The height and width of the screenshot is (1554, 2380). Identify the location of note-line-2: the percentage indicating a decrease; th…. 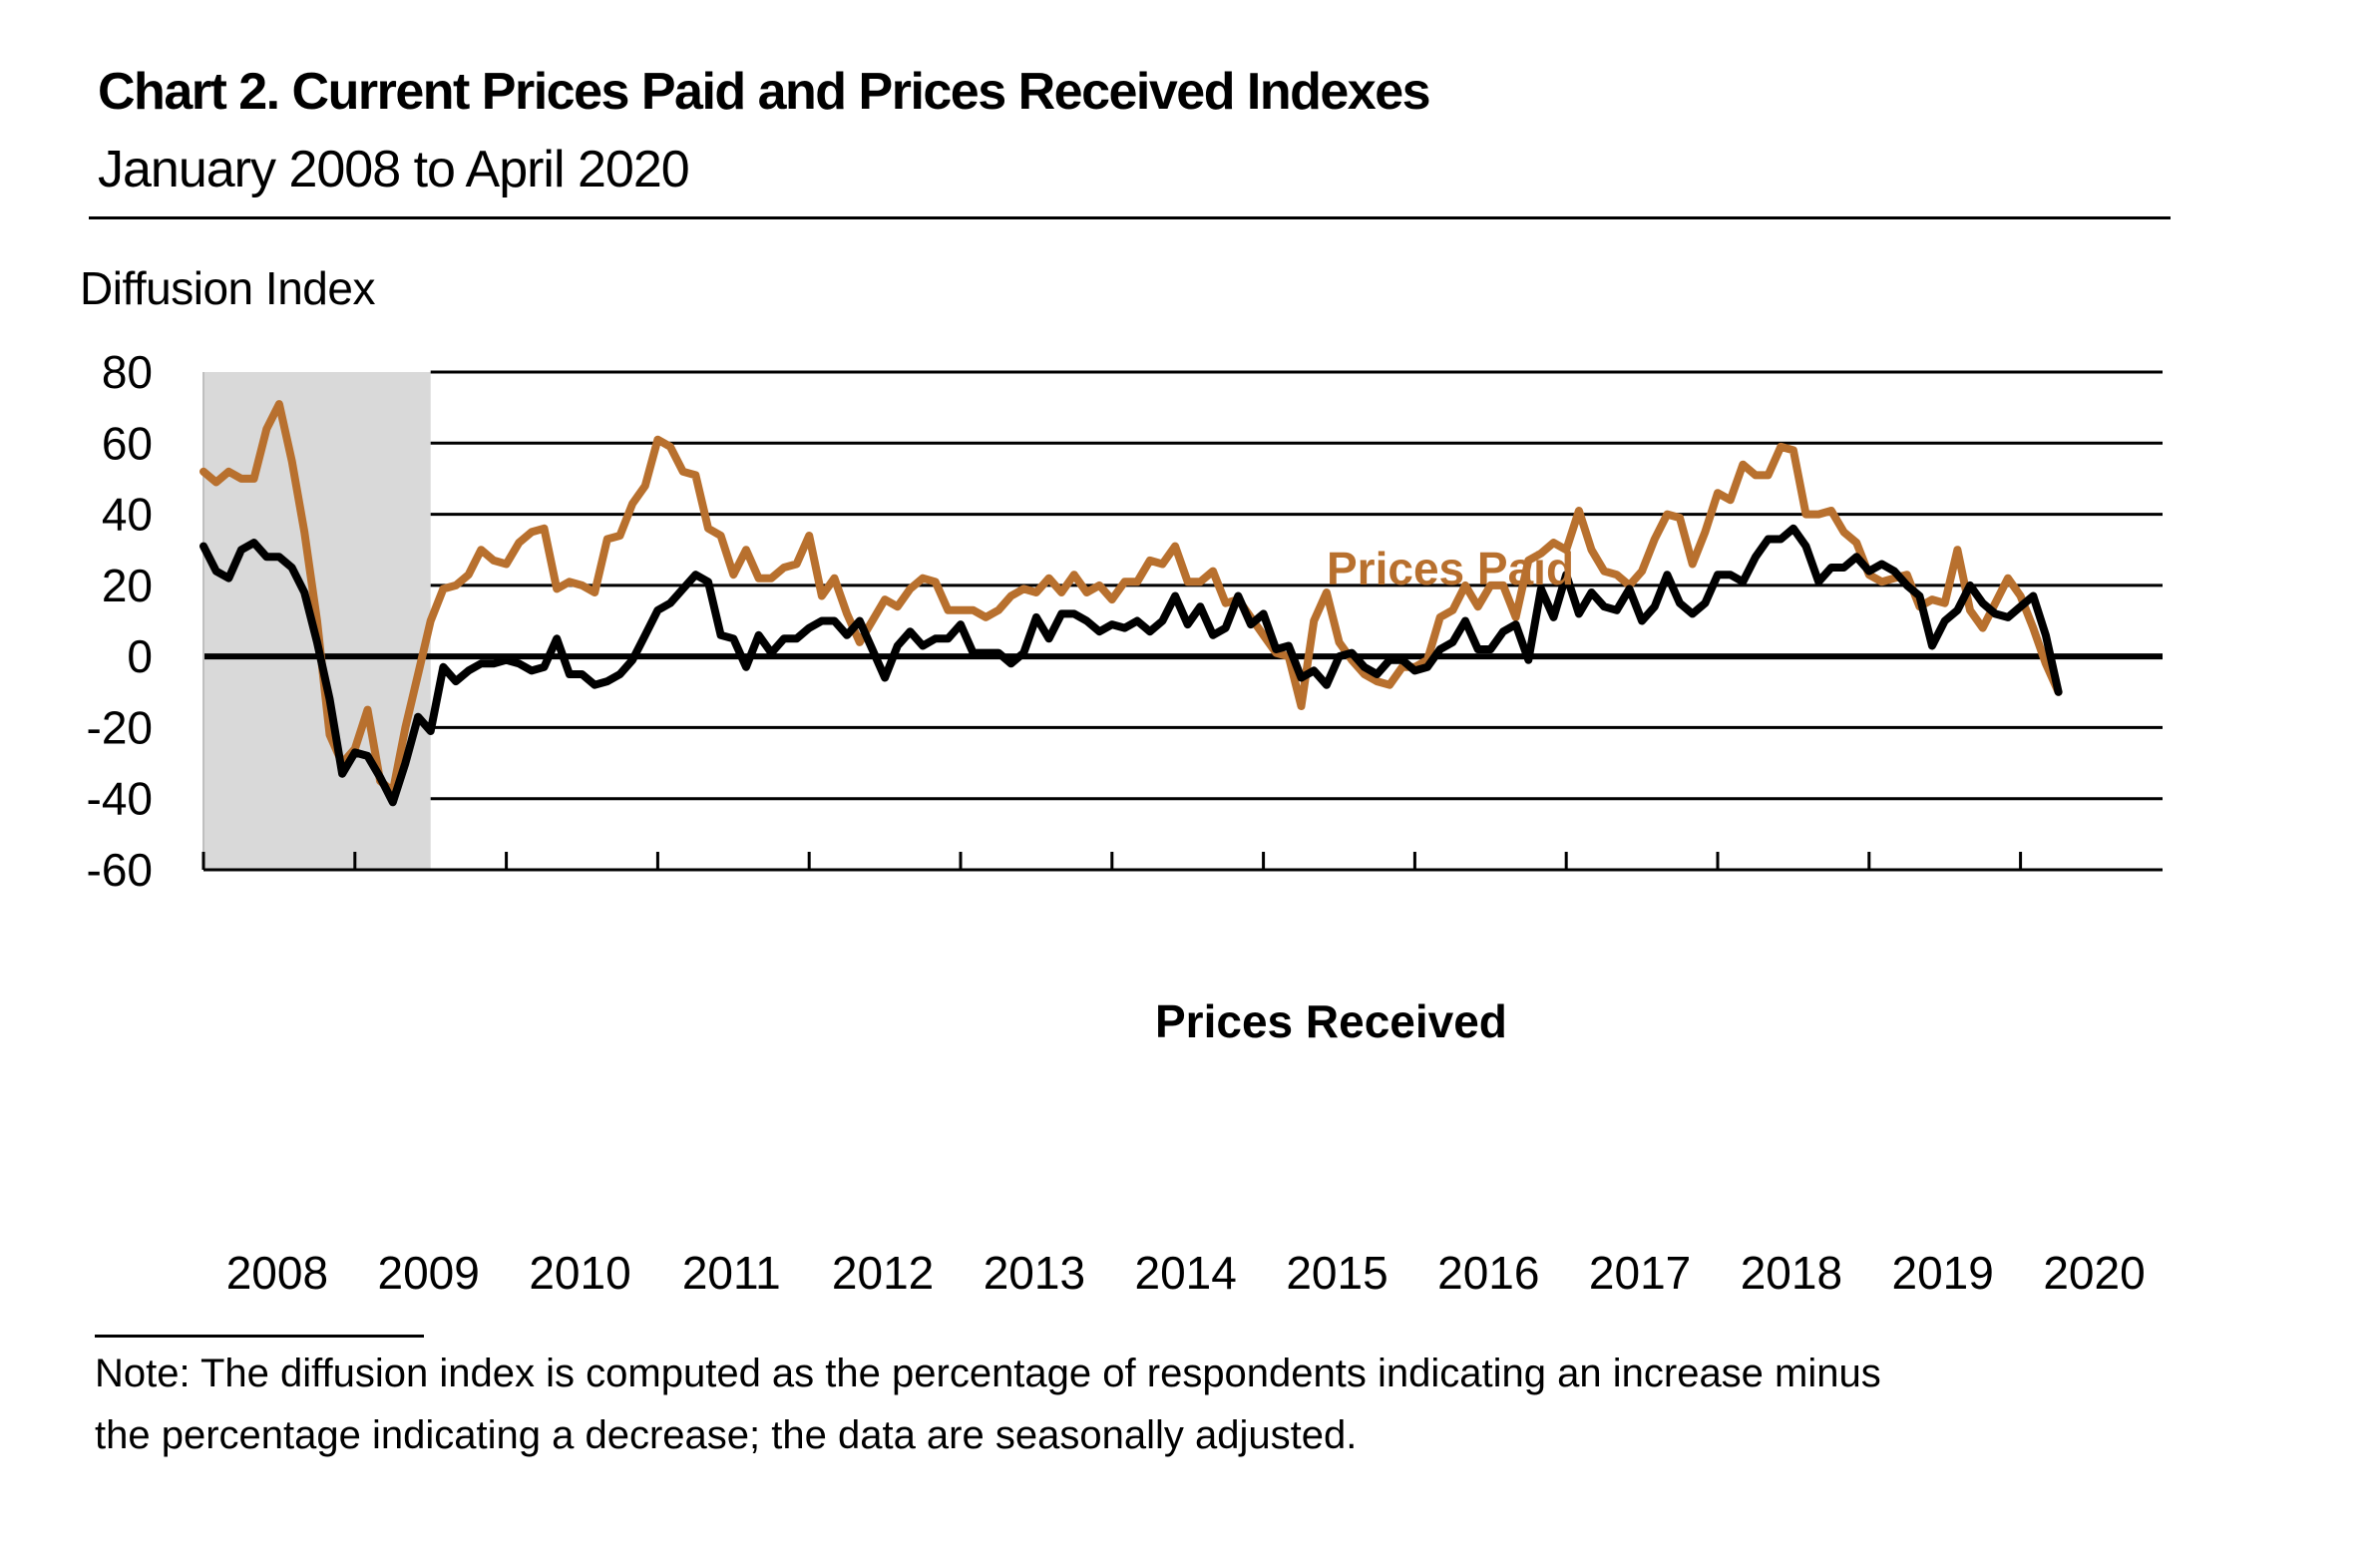
(726, 1435).